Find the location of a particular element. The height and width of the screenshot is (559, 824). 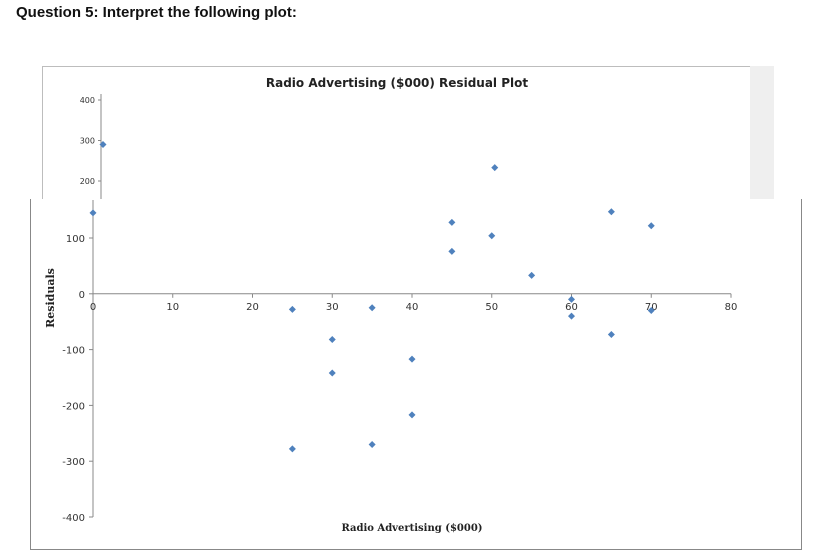

y-tick-label: -300 is located at coordinates (73, 462).